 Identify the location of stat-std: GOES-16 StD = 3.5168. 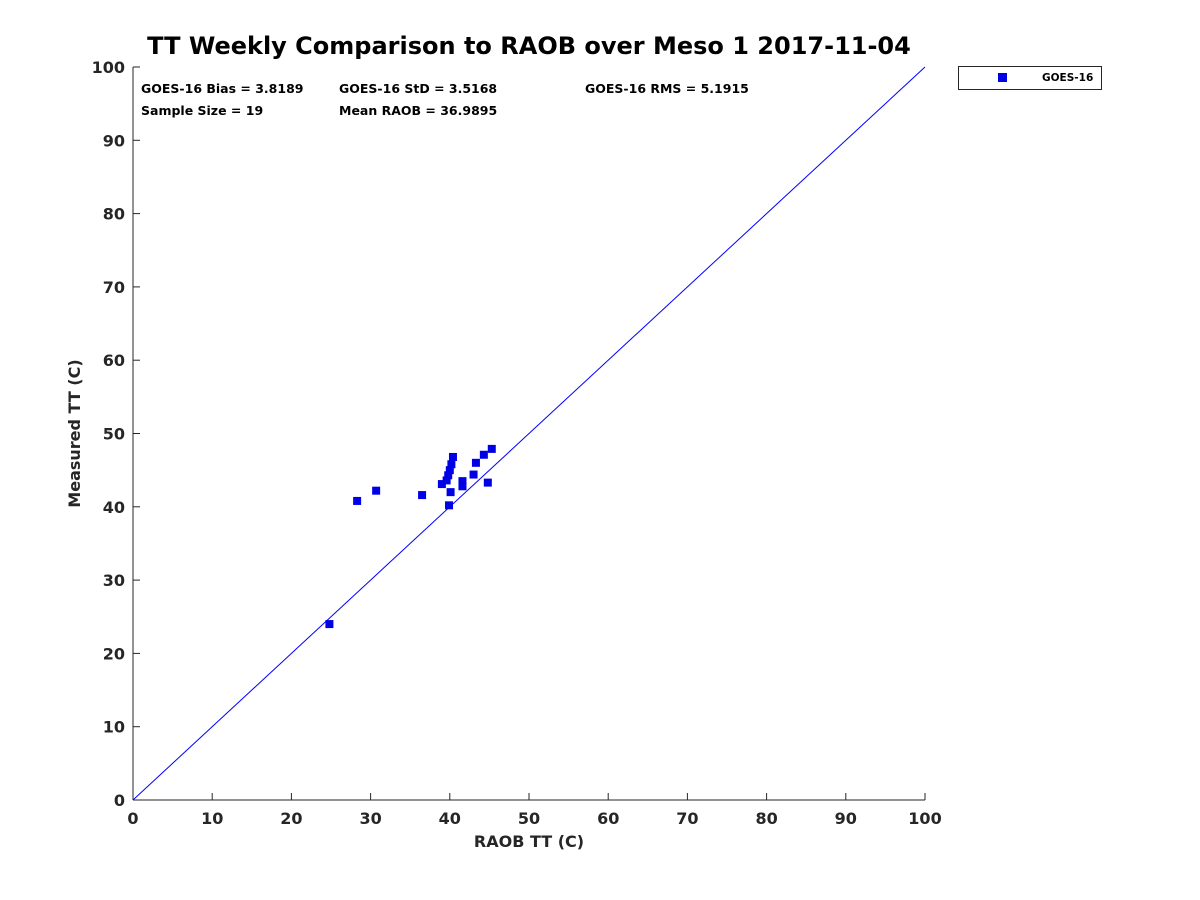
(418, 88).